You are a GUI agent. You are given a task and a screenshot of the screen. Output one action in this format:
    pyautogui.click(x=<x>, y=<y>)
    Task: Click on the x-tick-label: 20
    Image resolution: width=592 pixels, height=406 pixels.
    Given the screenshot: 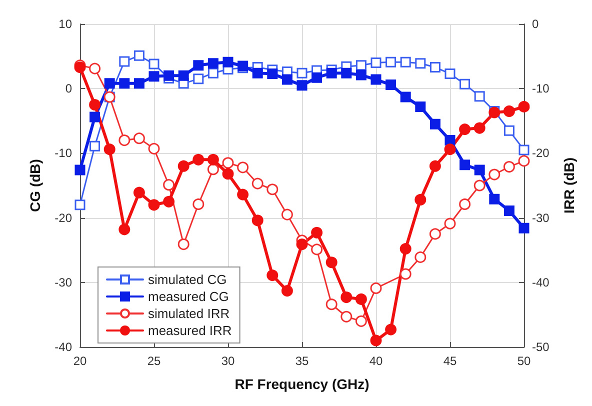 What is the action you would take?
    pyautogui.click(x=80, y=361)
    